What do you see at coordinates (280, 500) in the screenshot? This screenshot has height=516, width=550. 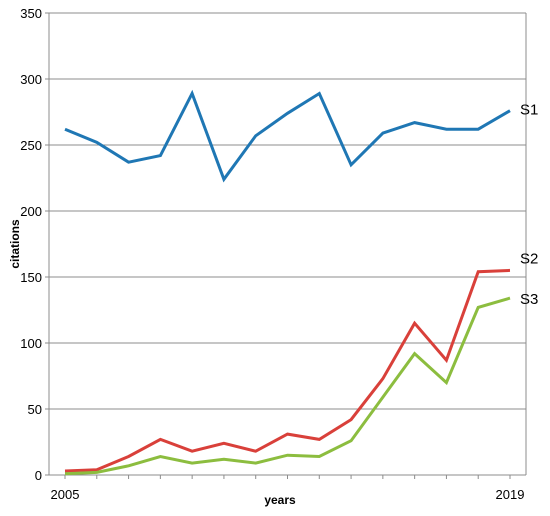 I see `x-axis-title: years` at bounding box center [280, 500].